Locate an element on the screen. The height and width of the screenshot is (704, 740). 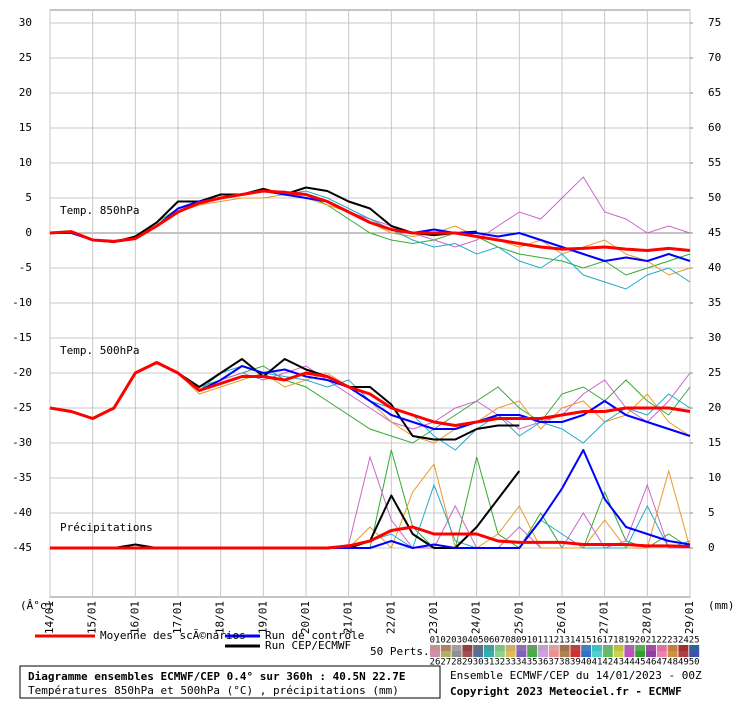
member-label: 28 is located at coordinates (456, 663).